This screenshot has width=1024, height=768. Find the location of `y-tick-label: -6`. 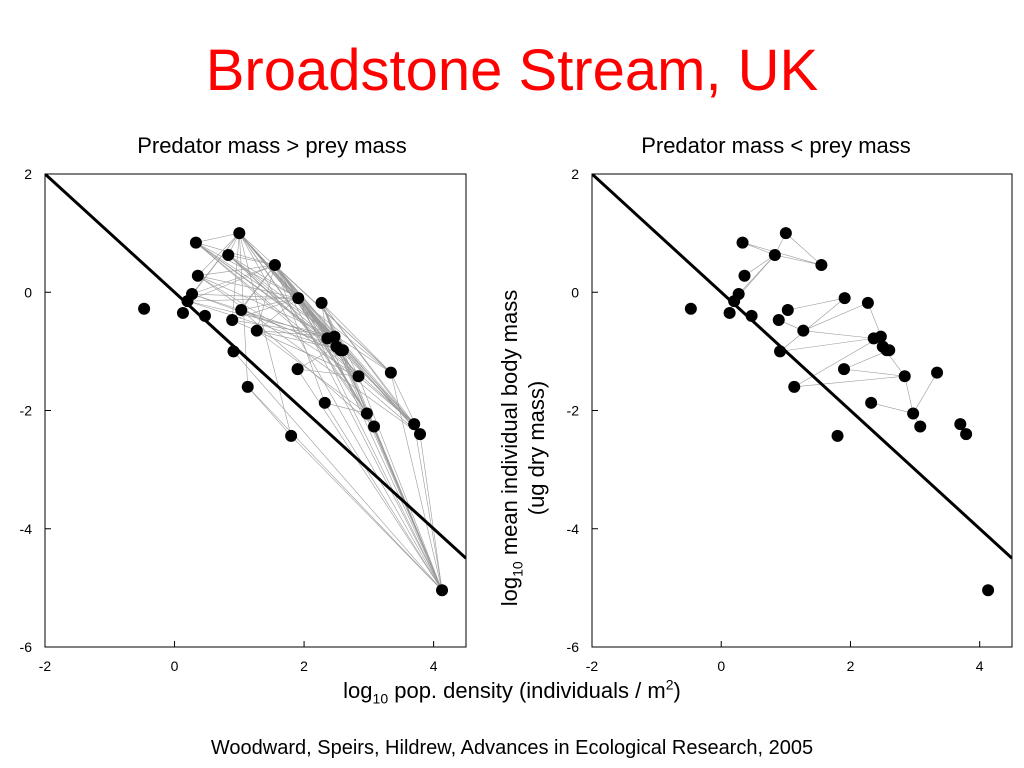

y-tick-label: -6 is located at coordinates (26, 647).